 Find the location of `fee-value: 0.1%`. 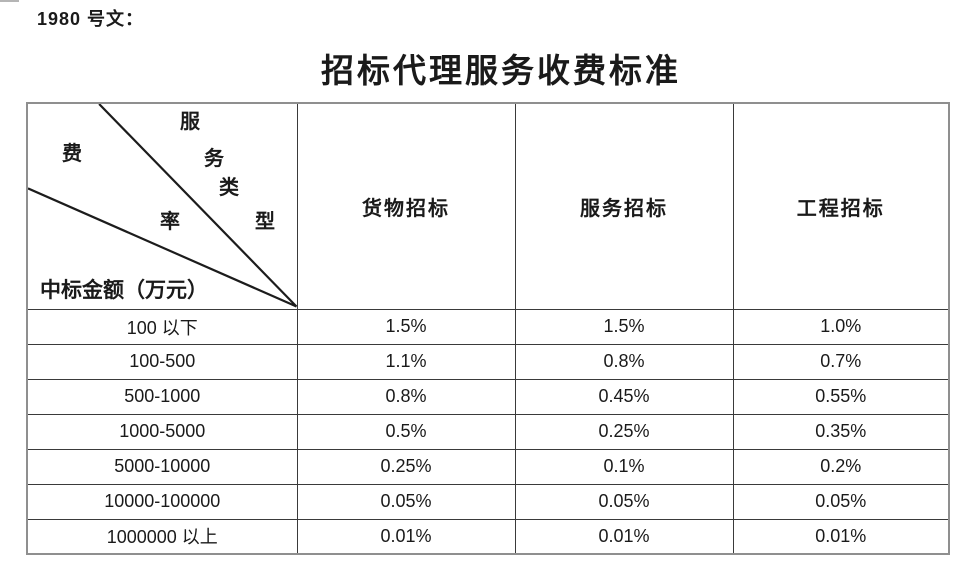

fee-value: 0.1% is located at coordinates (624, 466).